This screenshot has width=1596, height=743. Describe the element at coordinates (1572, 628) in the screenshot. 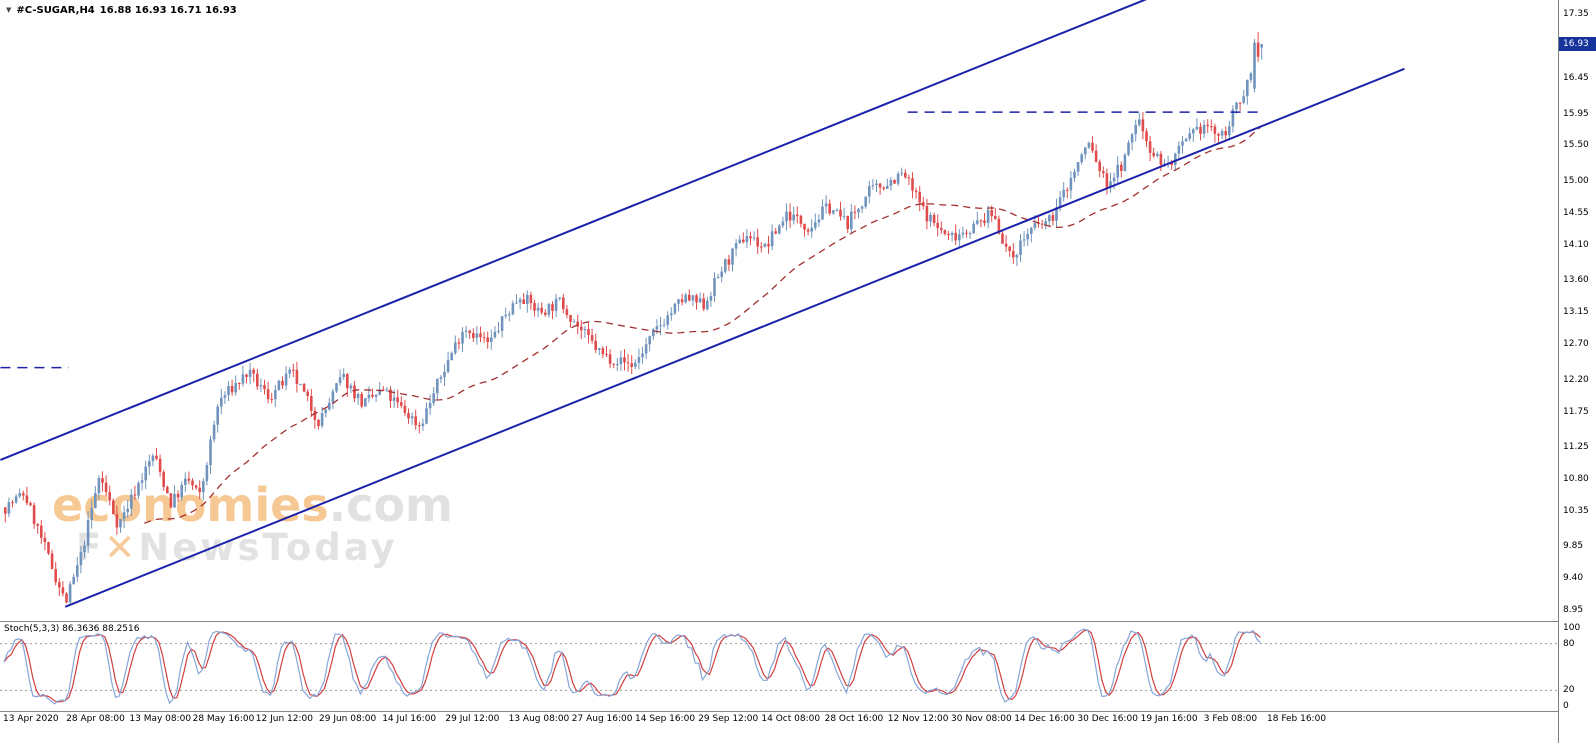

I see `stoch-axis-label: 100` at that location.